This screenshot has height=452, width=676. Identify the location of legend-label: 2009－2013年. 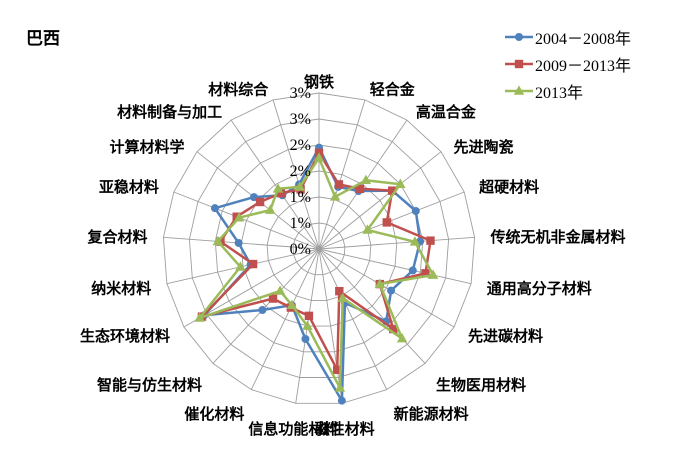
(583, 66).